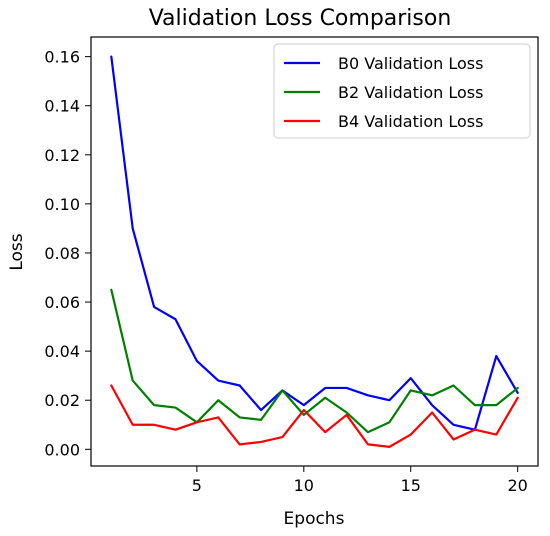 This screenshot has height=536, width=550. I want to click on y-tick-label: 0.00, so click(62, 449).